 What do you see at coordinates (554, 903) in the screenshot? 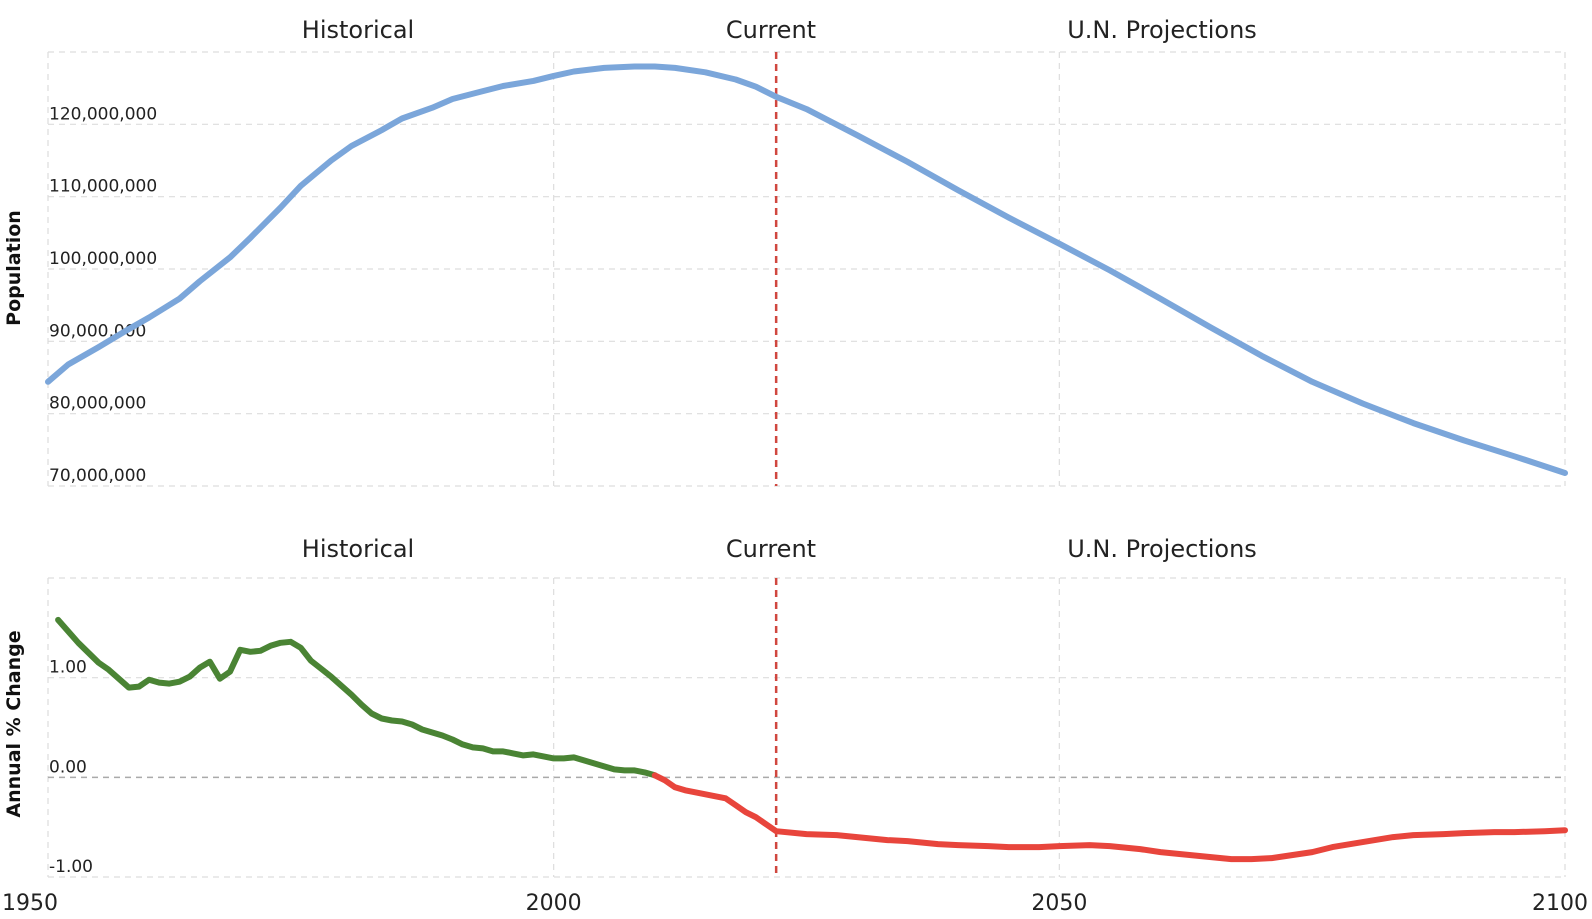
I see `x-tick-label: 2000` at bounding box center [554, 903].